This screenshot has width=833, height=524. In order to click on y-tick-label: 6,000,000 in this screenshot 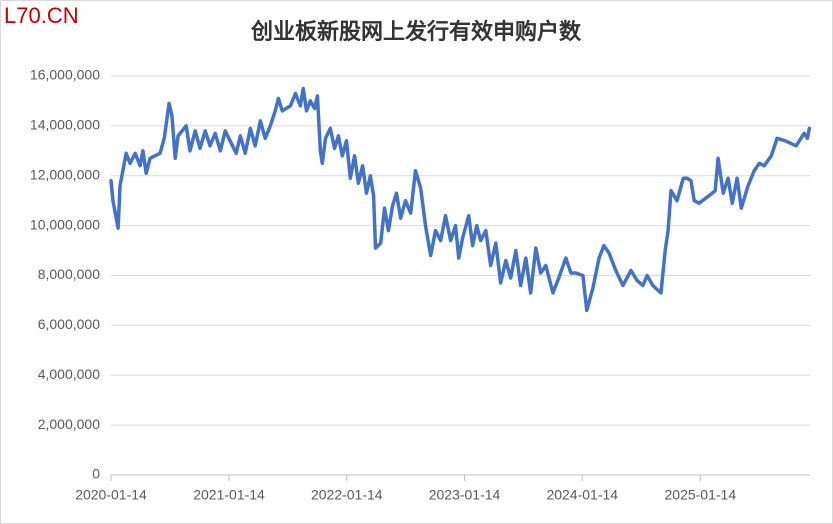, I will do `click(69, 324)`.